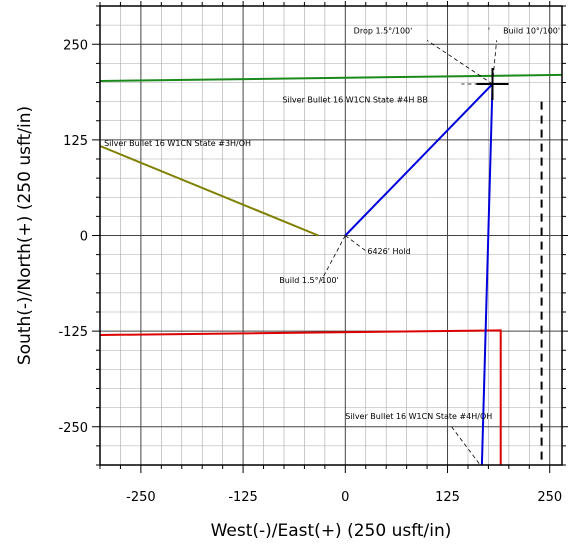 This screenshot has height=548, width=571. Describe the element at coordinates (177, 143) in the screenshot. I see `annotation-label-4: Silver Bullet 16 W1CN State #3H/OH` at that location.